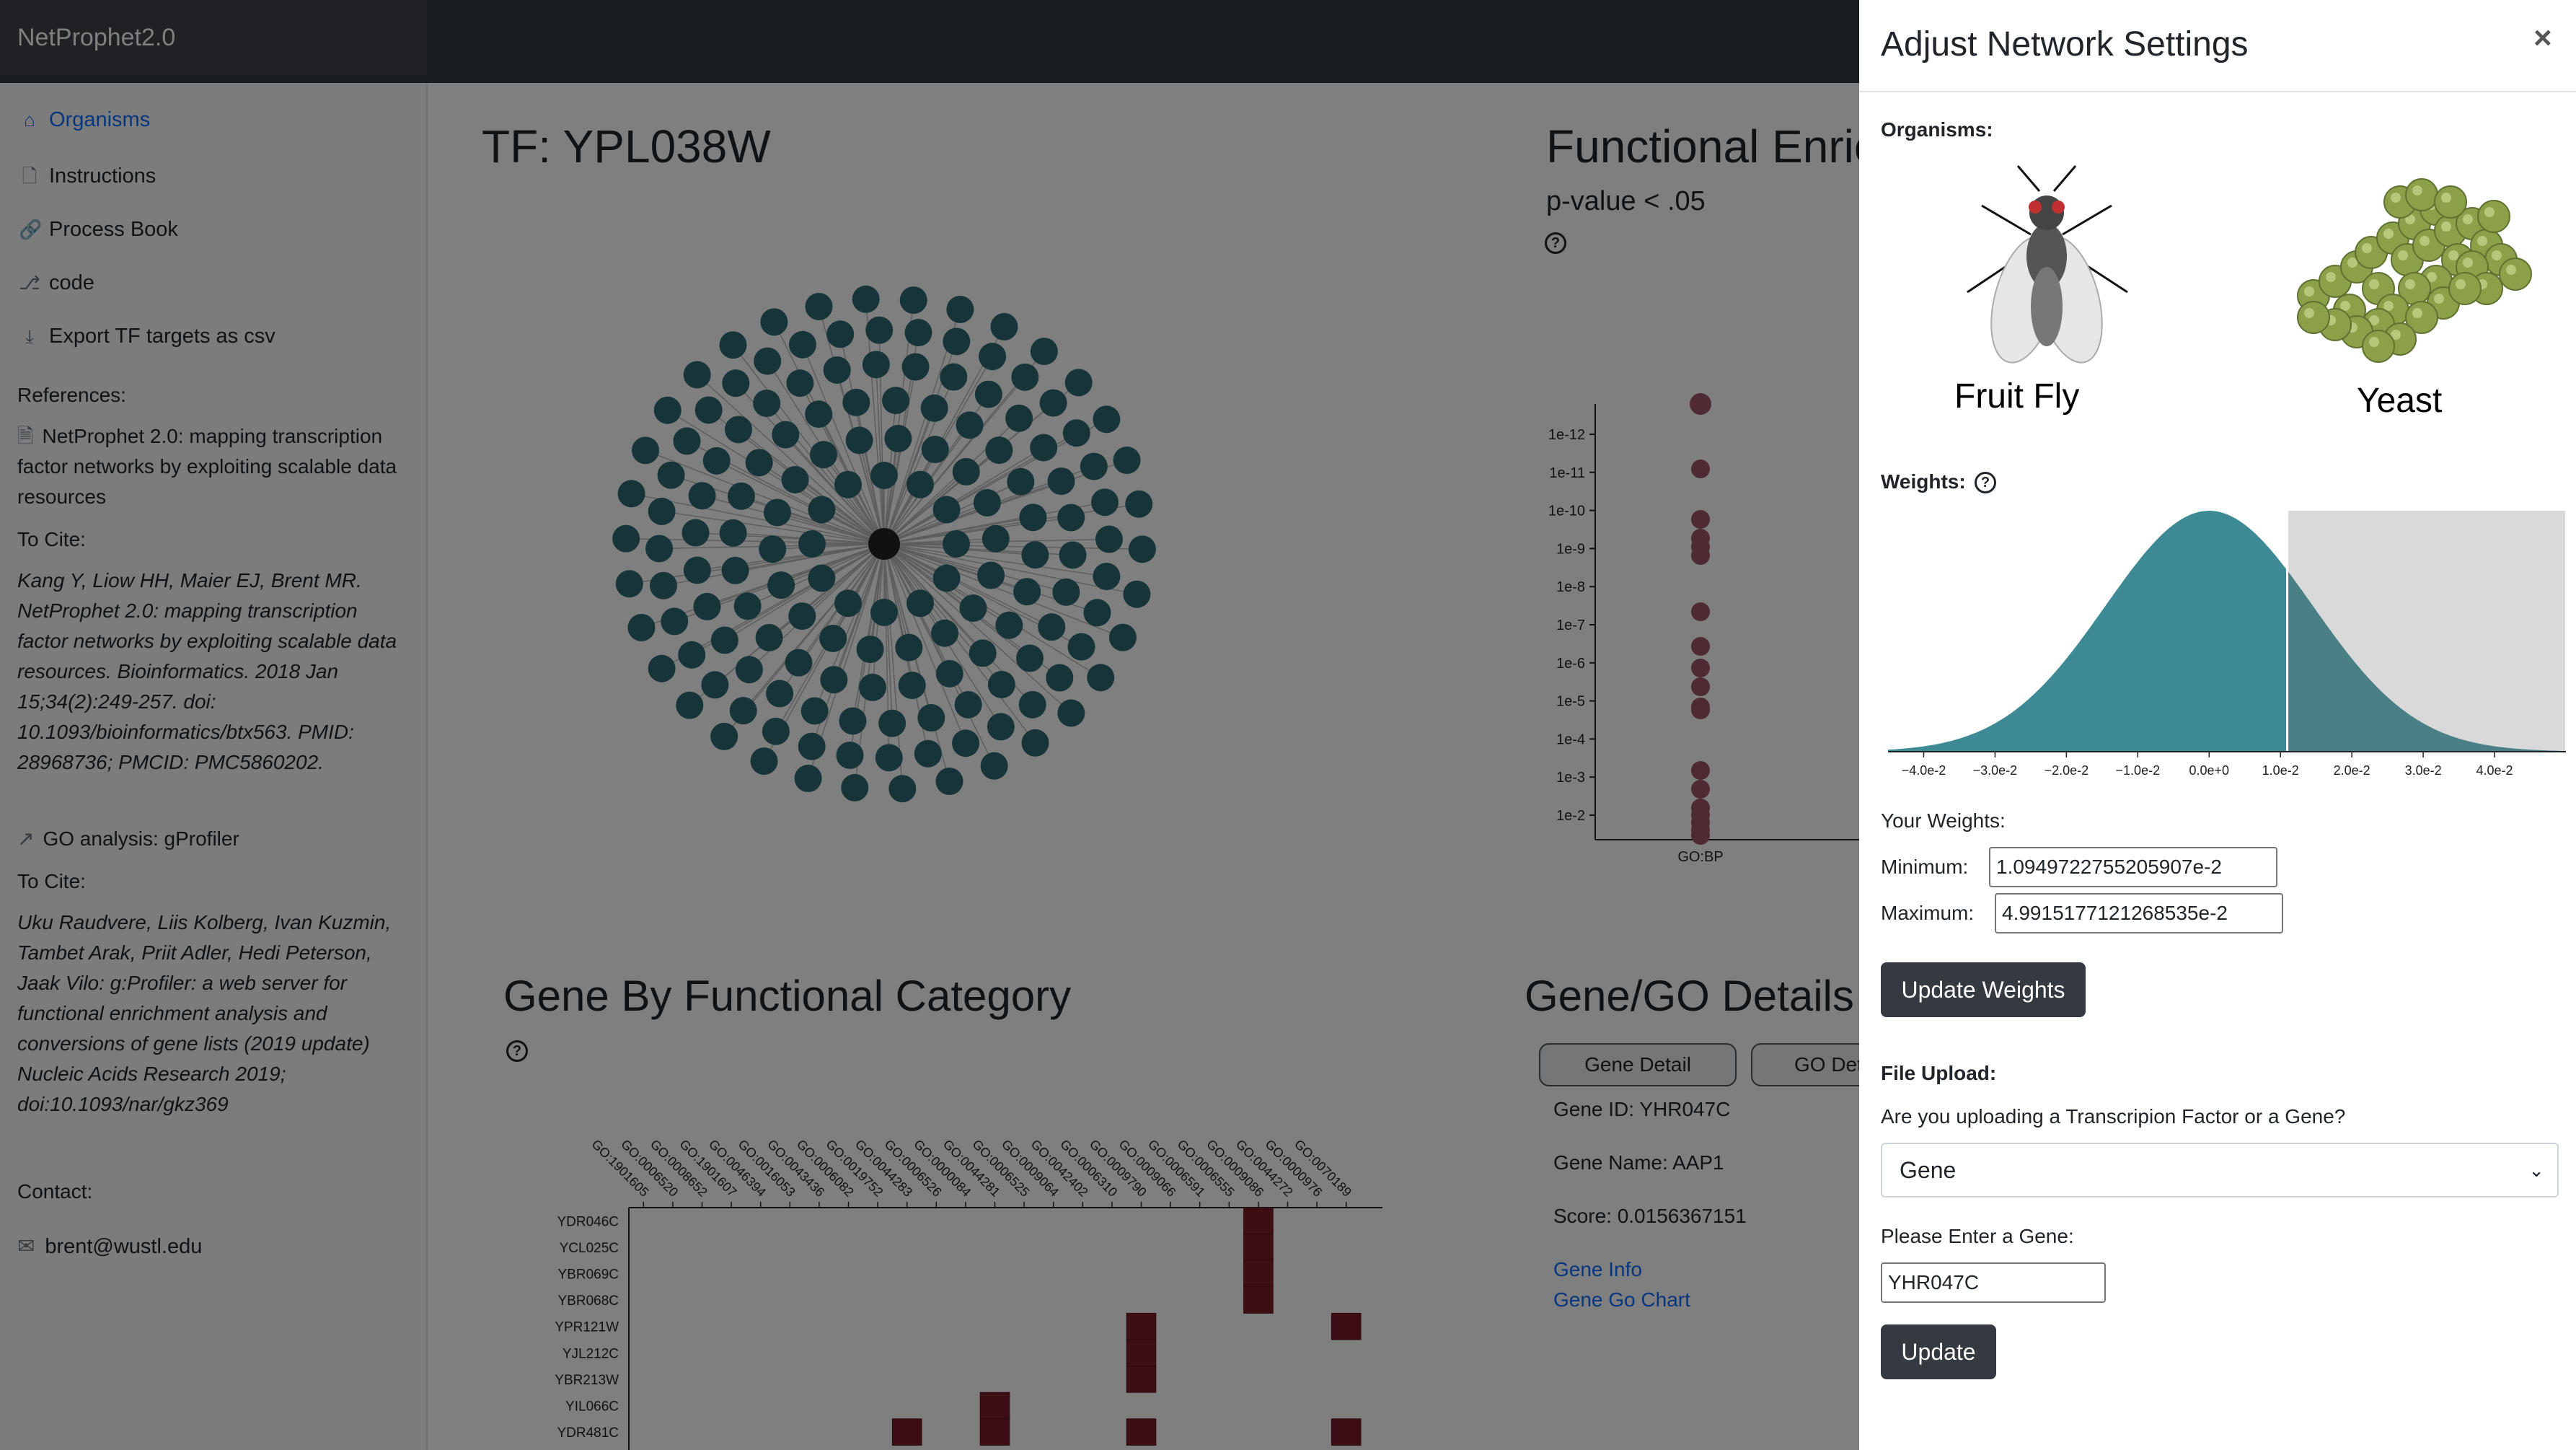  I want to click on enrichment-ytick-label: 1e-3, so click(1570, 778).